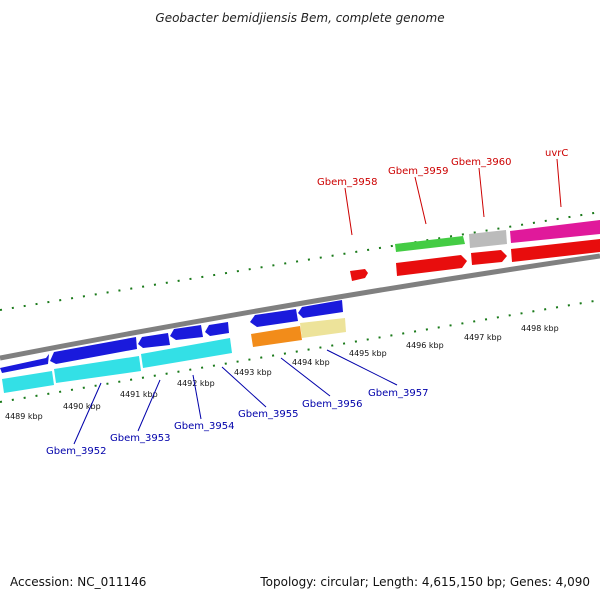 The height and width of the screenshot is (600, 600). I want to click on gene-label-gbem-3956: Gbem_3956, so click(332, 404).